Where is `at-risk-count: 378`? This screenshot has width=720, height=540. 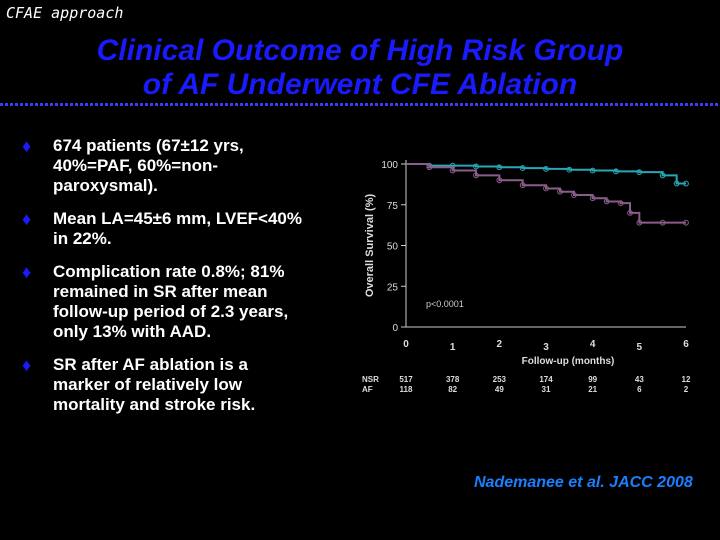 at-risk-count: 378 is located at coordinates (453, 379).